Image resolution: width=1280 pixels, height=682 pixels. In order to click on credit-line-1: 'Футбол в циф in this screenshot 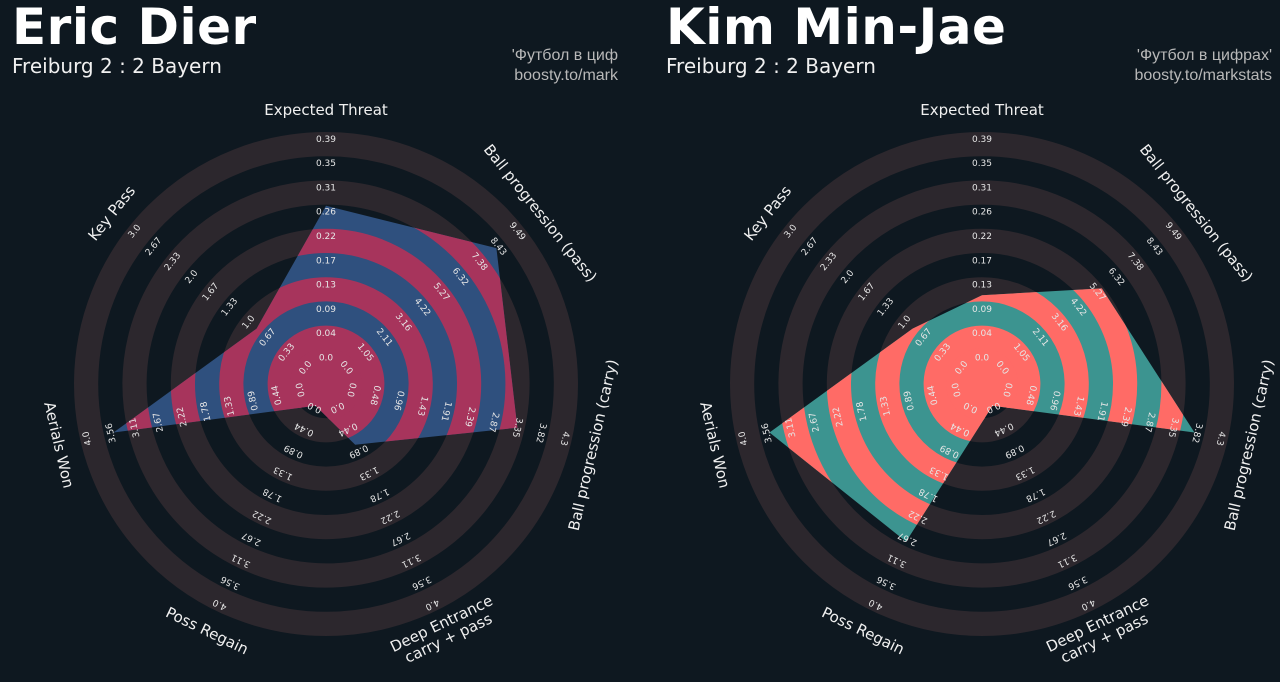, I will do `click(564, 55)`.